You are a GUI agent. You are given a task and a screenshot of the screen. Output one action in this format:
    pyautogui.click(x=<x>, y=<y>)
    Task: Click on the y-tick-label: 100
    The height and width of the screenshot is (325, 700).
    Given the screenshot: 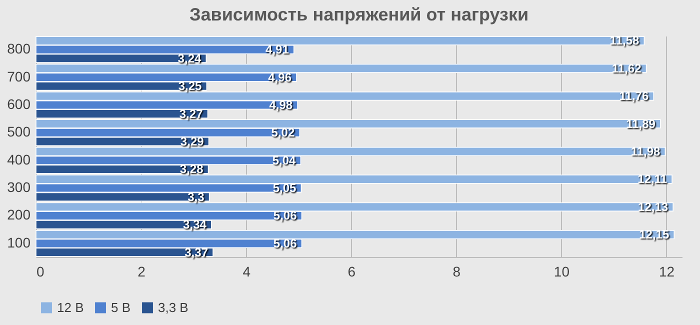 What is the action you would take?
    pyautogui.click(x=19, y=242)
    